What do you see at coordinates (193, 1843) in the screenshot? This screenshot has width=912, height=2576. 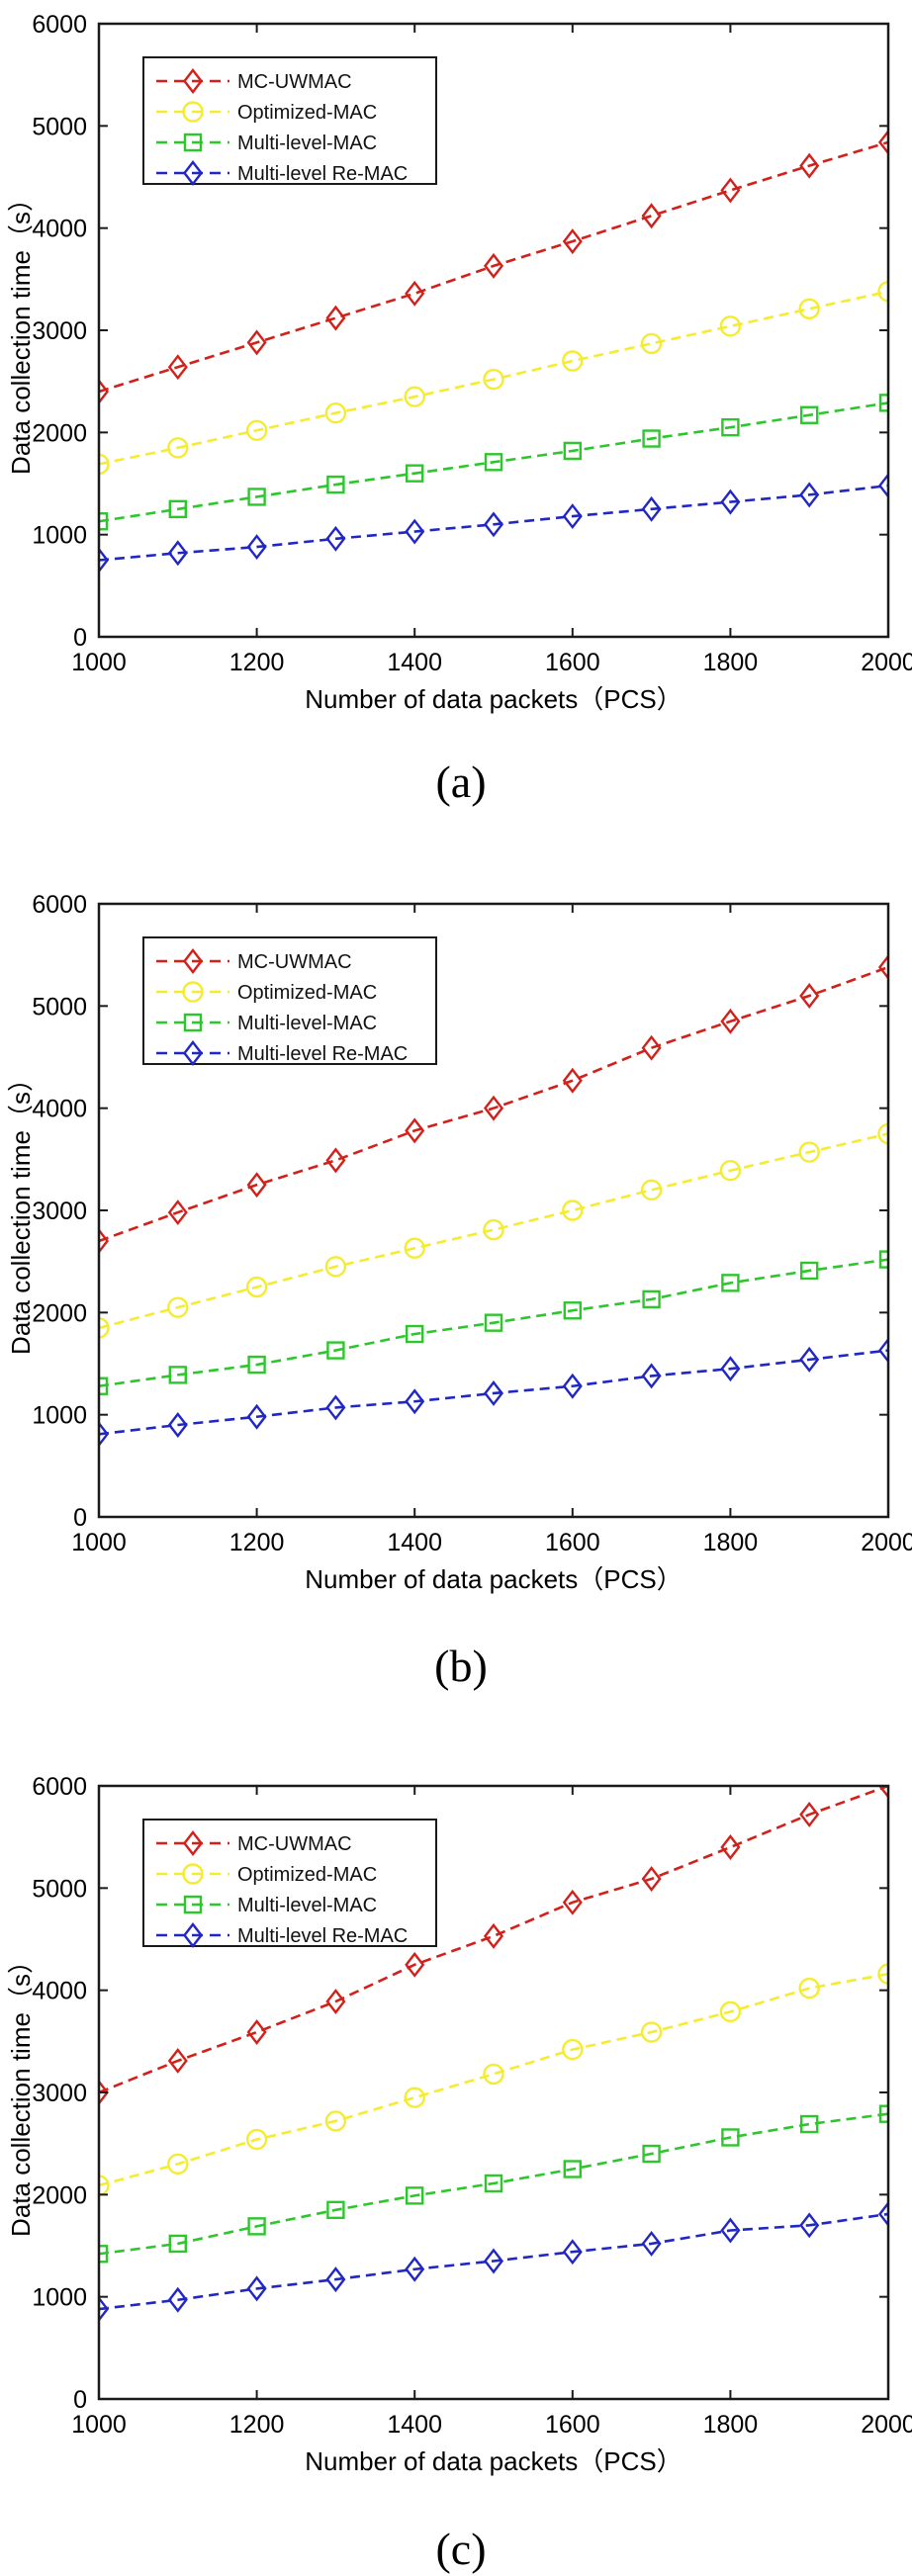 I see `legend-marker-MC-UWMAC` at bounding box center [193, 1843].